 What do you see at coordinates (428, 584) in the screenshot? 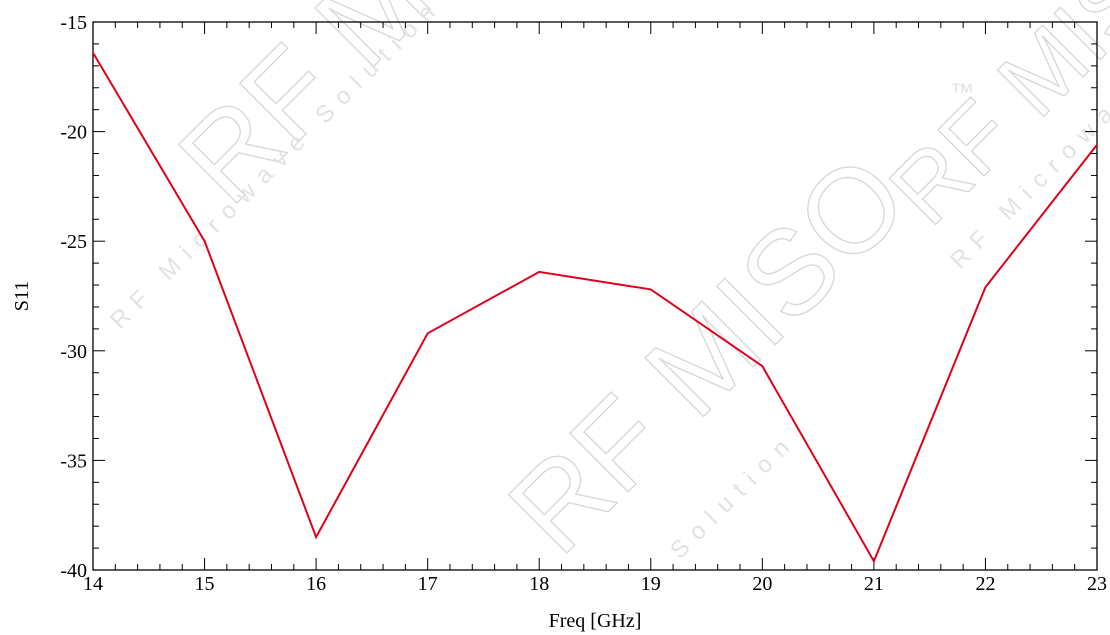
I see `x-tick-label: 17` at bounding box center [428, 584].